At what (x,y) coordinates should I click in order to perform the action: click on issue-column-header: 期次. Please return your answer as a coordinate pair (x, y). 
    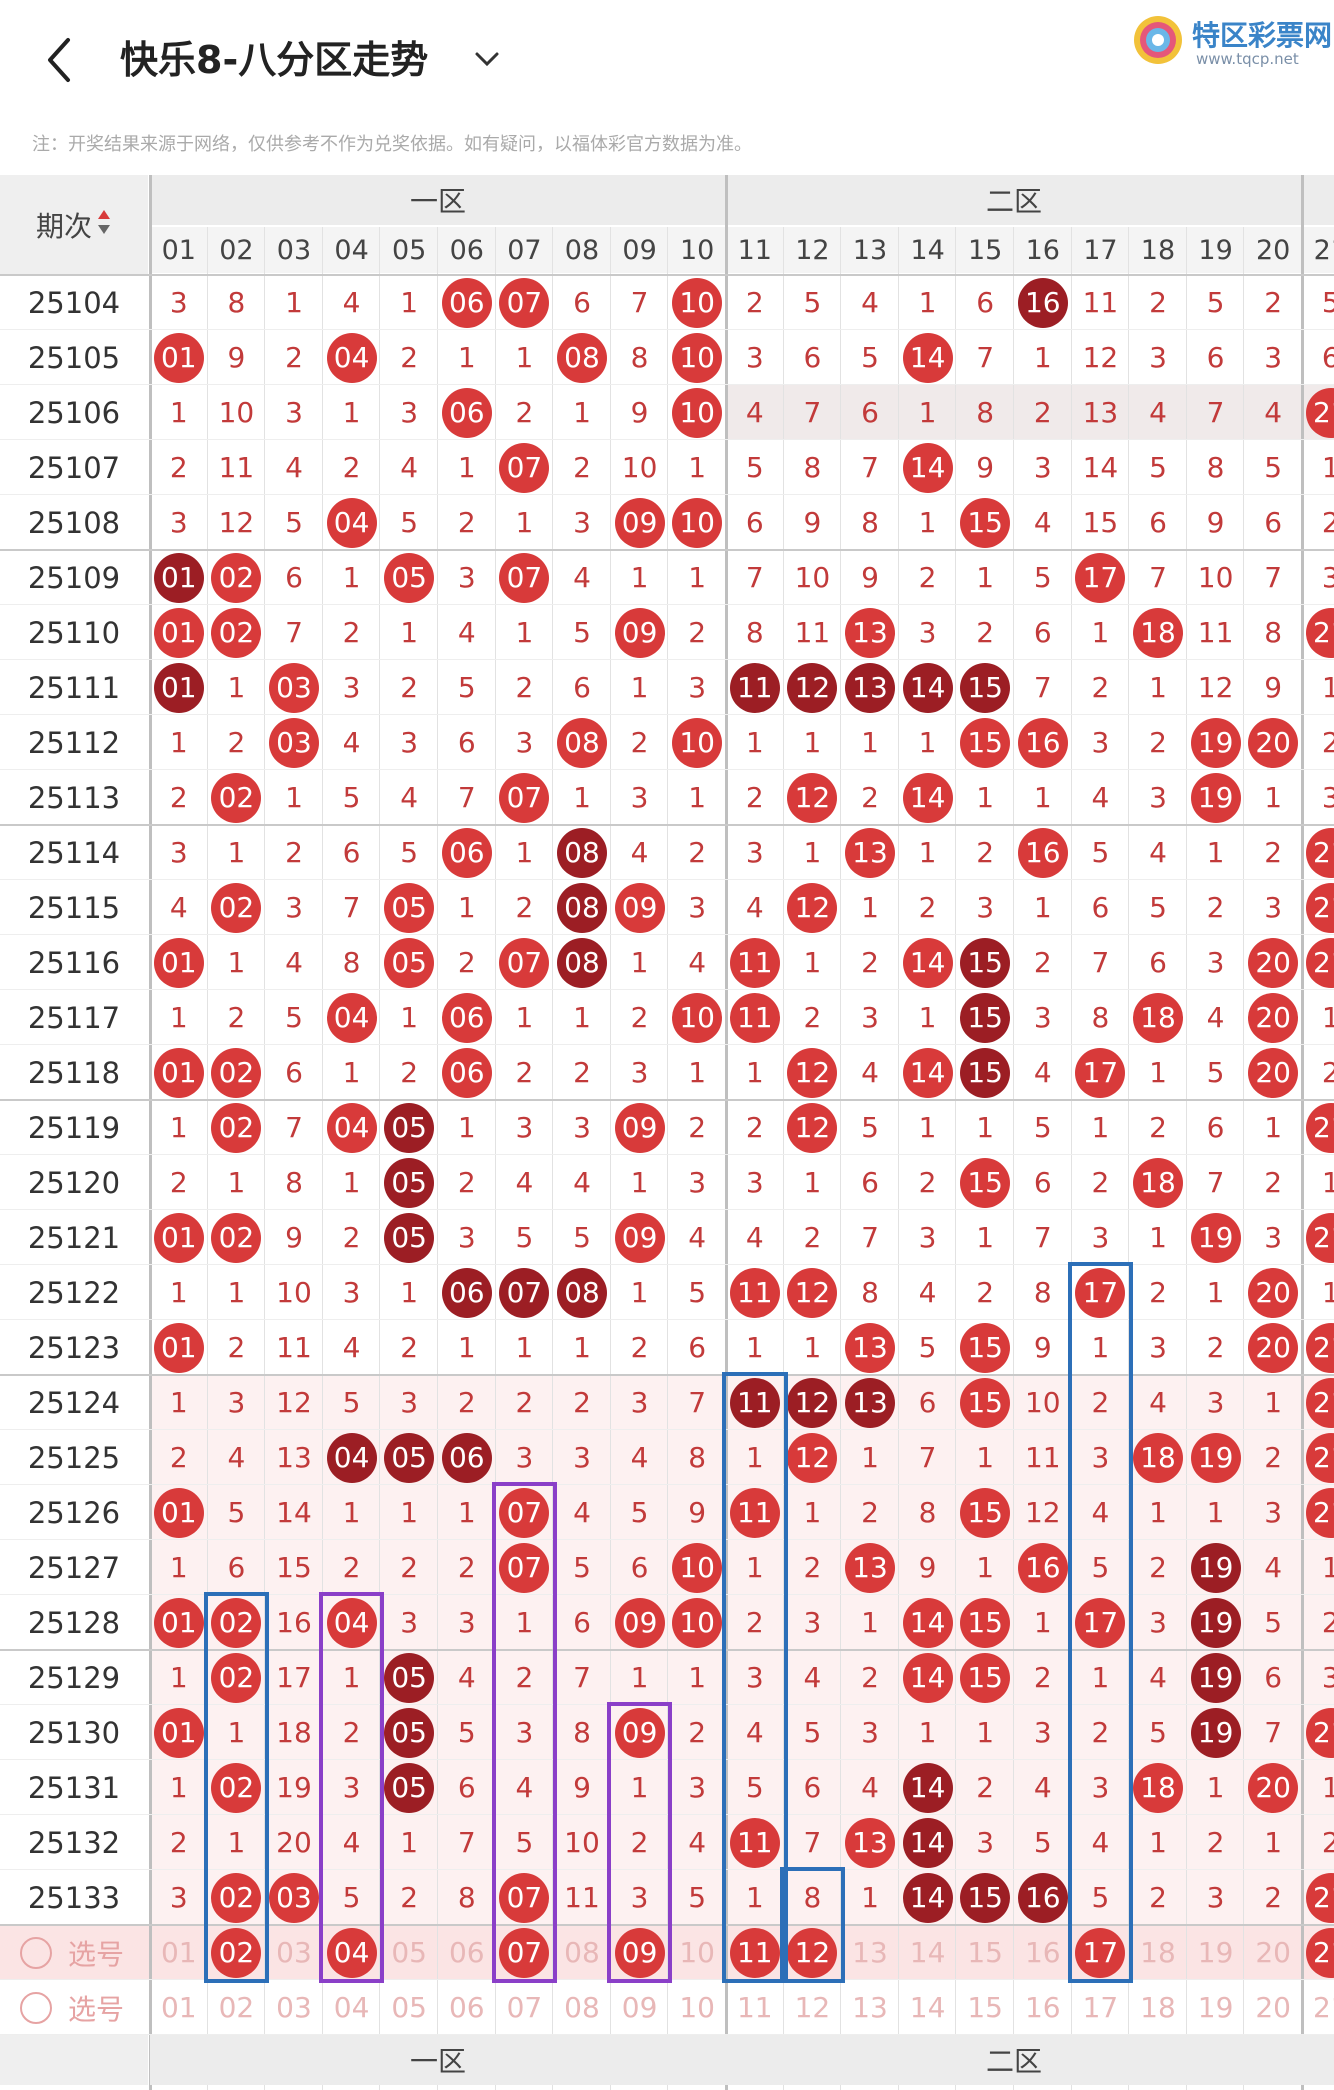
    Looking at the image, I should click on (74, 225).